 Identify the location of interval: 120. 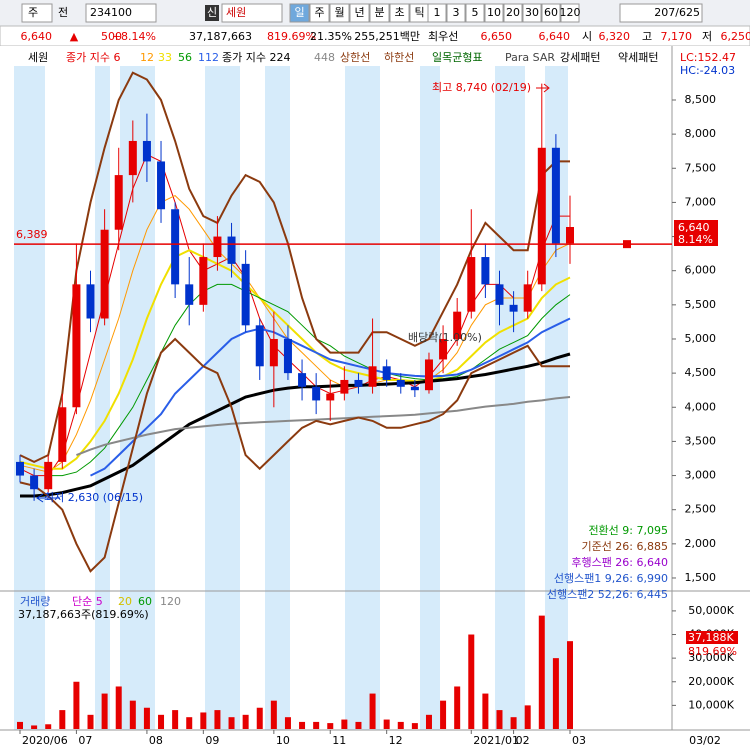
(570, 12).